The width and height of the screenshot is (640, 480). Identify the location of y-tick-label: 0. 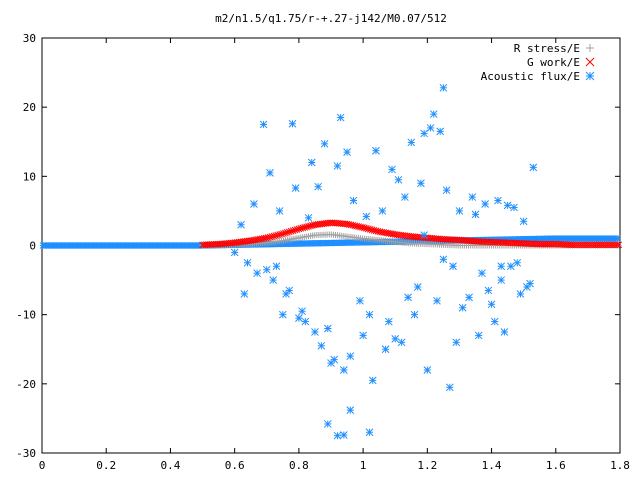
(32, 246).